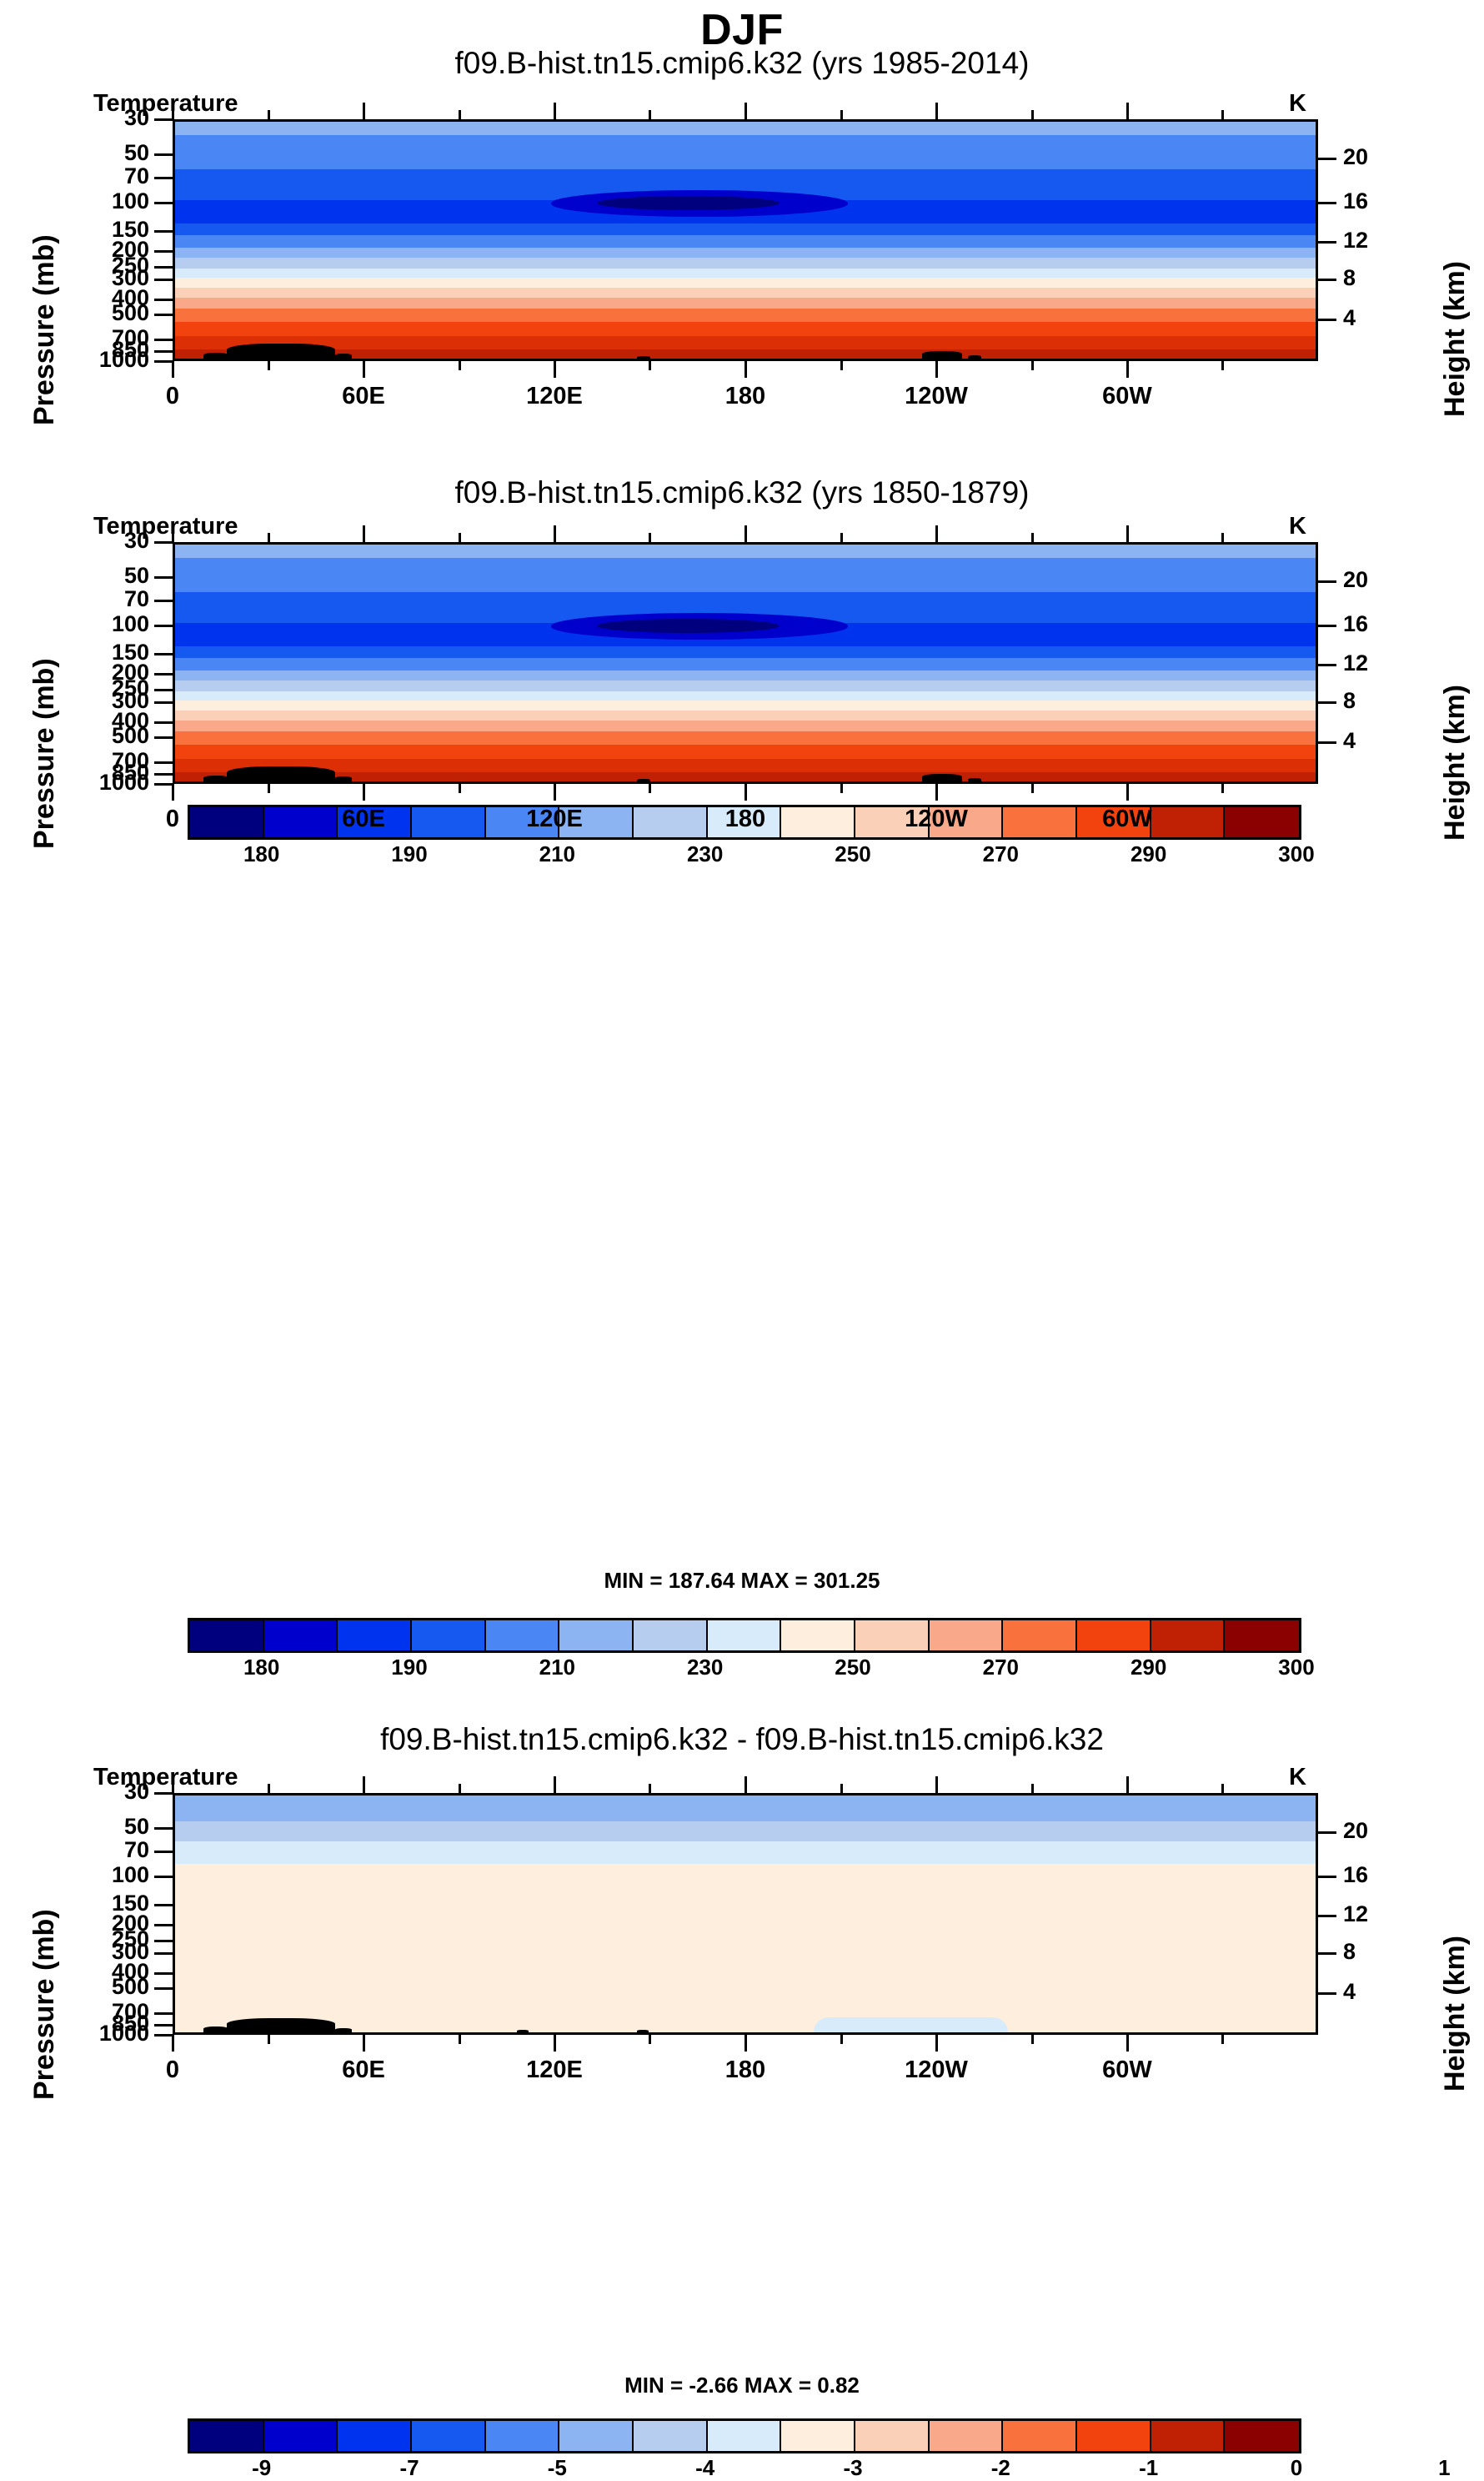 The width and height of the screenshot is (1484, 2481). I want to click on pressure-tick-label-1000: 1000, so click(123, 359).